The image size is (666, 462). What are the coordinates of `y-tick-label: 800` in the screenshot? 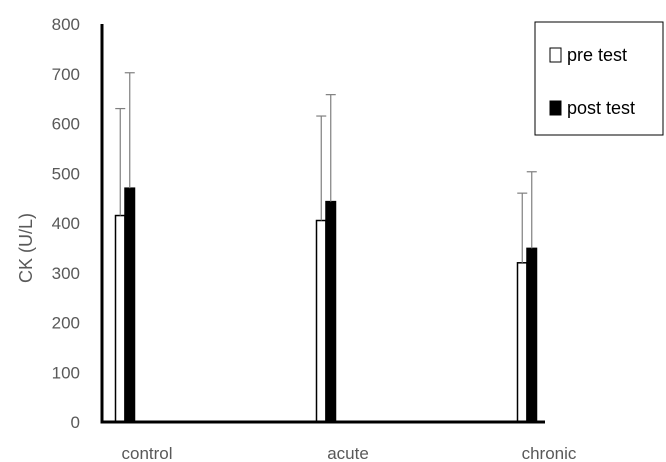 It's located at (66, 24).